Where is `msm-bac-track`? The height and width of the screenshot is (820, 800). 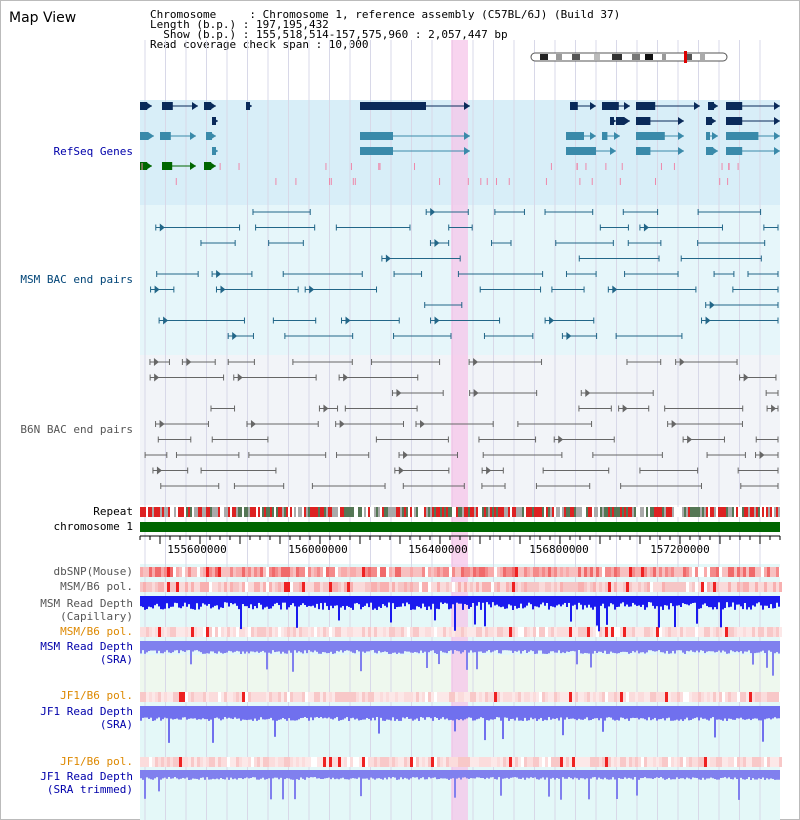
msm-bac-track is located at coordinates (464, 274).